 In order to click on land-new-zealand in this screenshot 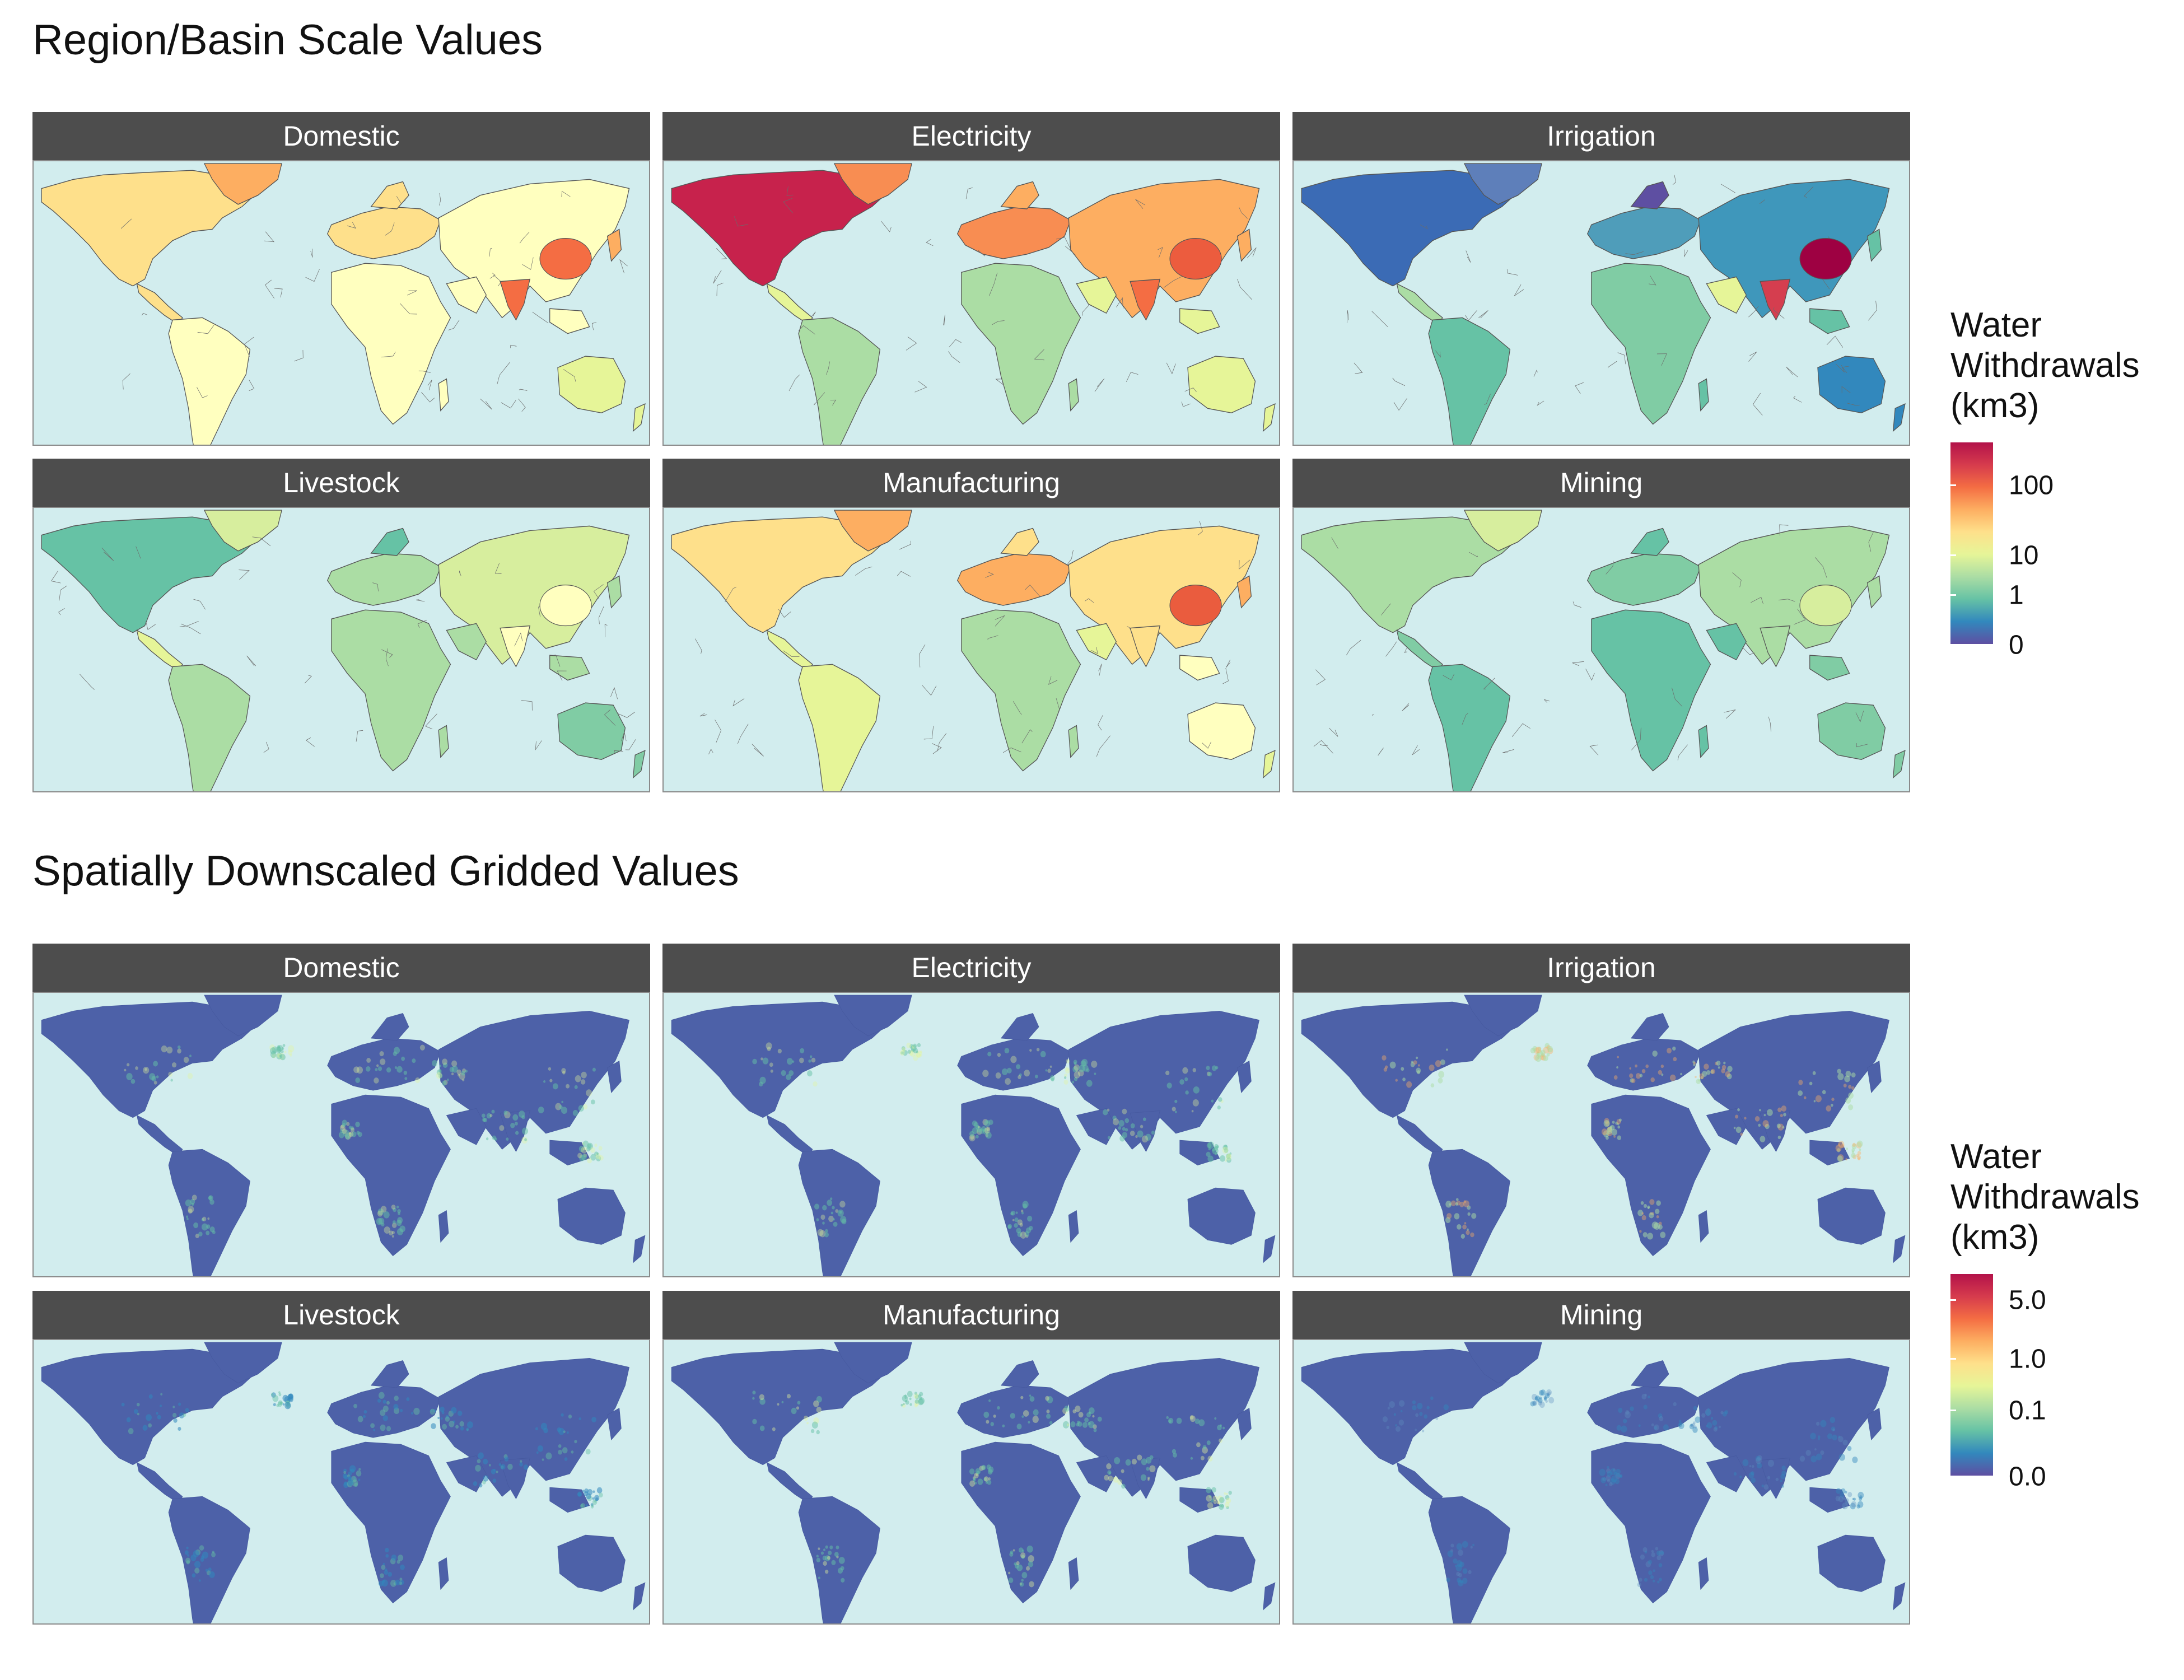, I will do `click(1270, 1249)`.